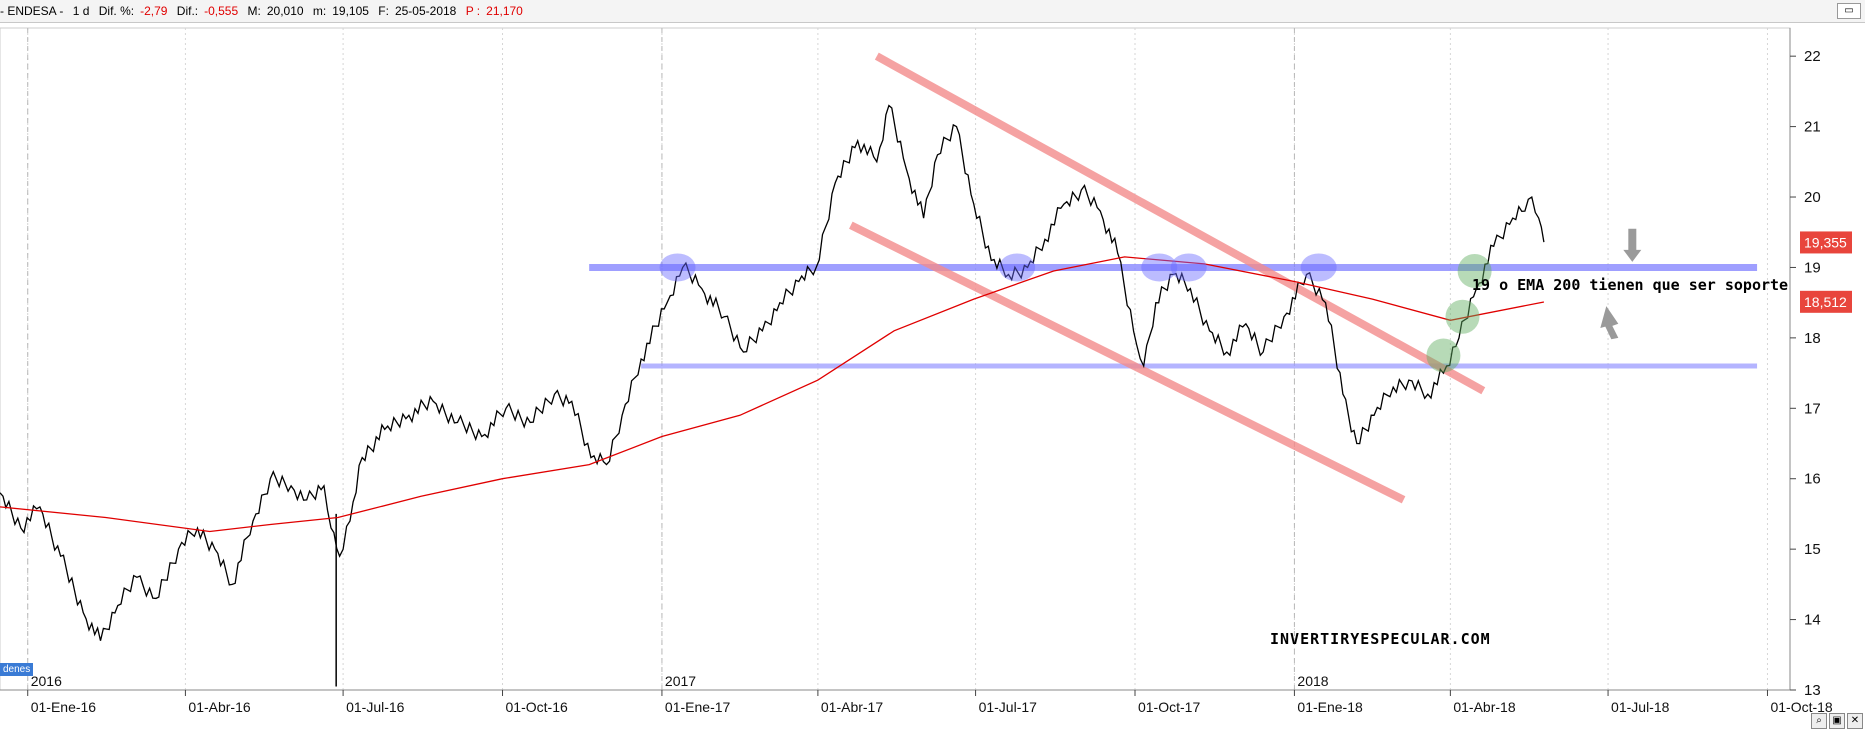  I want to click on price-box-label: 19,355, so click(1825, 242).